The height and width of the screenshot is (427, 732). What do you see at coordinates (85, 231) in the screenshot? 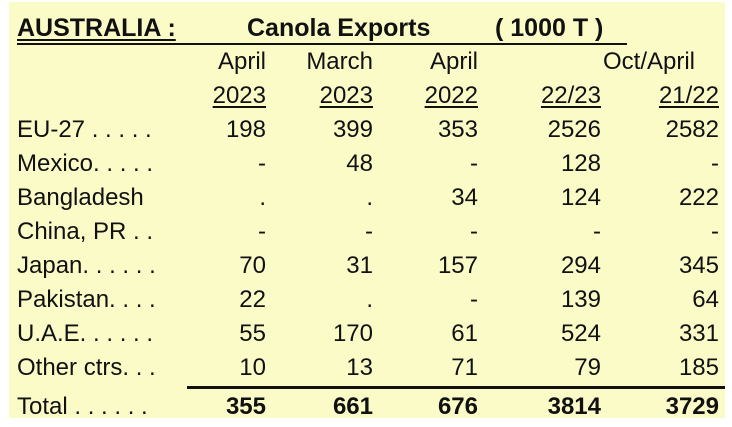
I see `row-label: China, PR . .` at bounding box center [85, 231].